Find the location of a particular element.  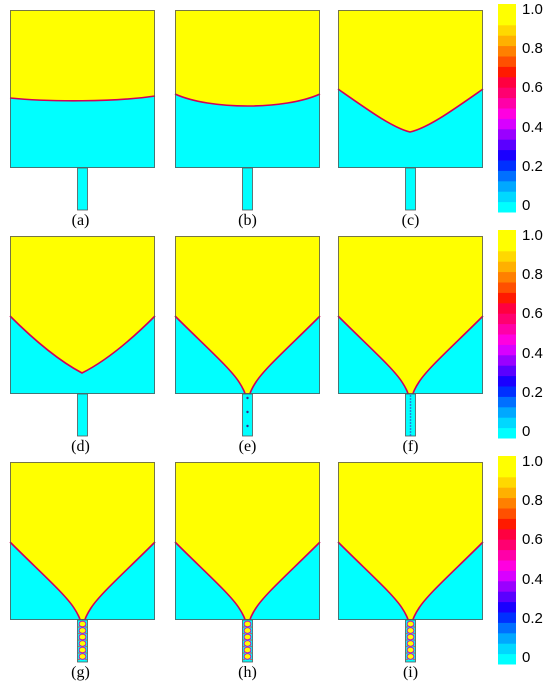

colorbar is located at coordinates (507, 108).